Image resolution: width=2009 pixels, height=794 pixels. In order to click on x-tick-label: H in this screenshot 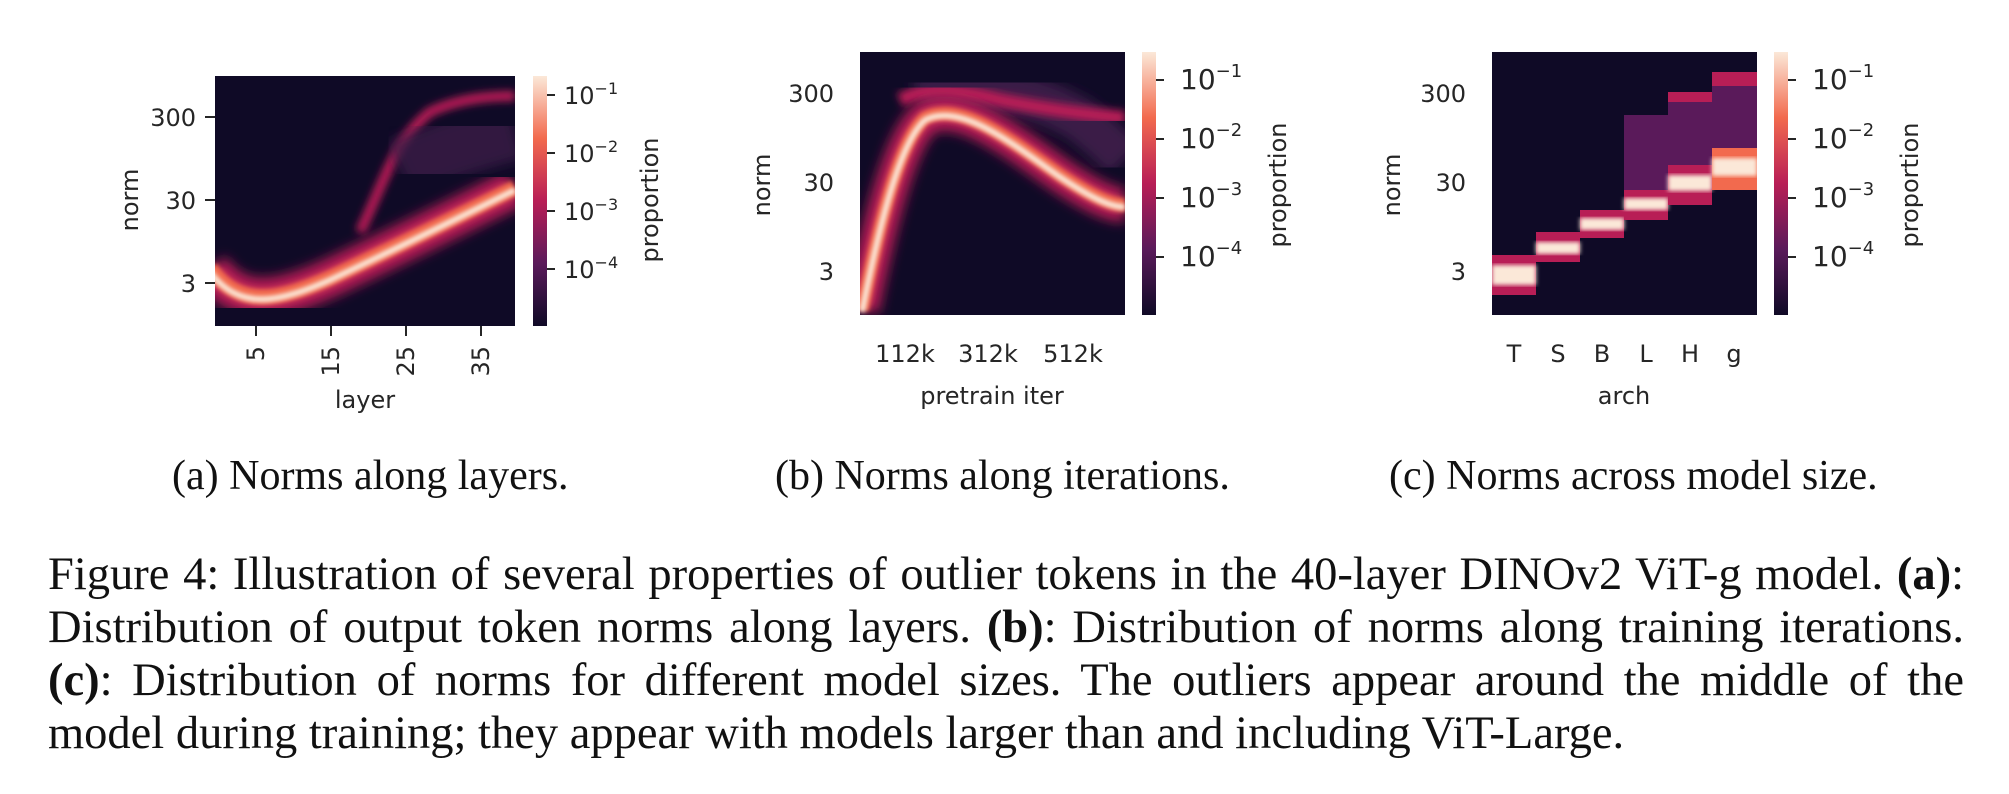, I will do `click(1690, 354)`.